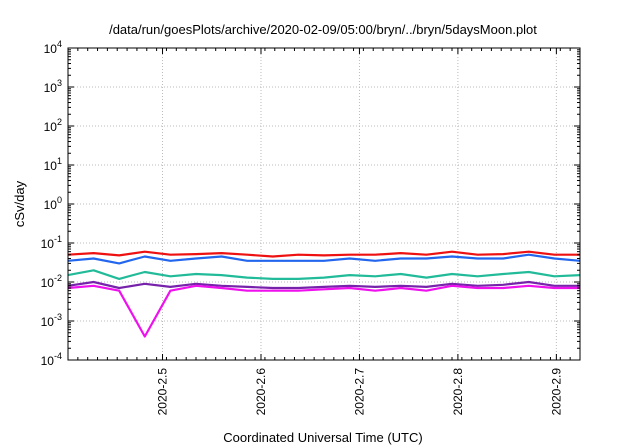 Image resolution: width=640 pixels, height=448 pixels. Describe the element at coordinates (51, 320) in the screenshot. I see `y-tick-label: 10⁻³` at that location.